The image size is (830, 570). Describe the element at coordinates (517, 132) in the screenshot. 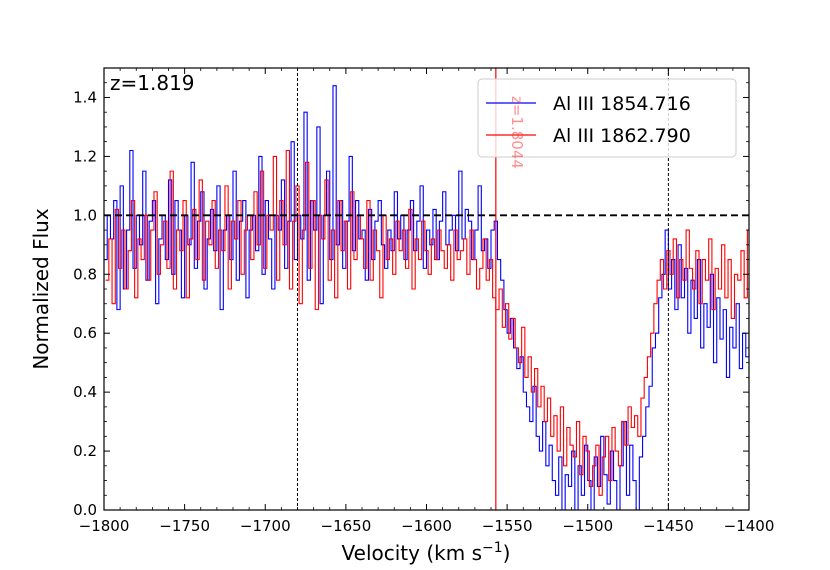

I see `absorber-marker-label: z=1.8044` at that location.